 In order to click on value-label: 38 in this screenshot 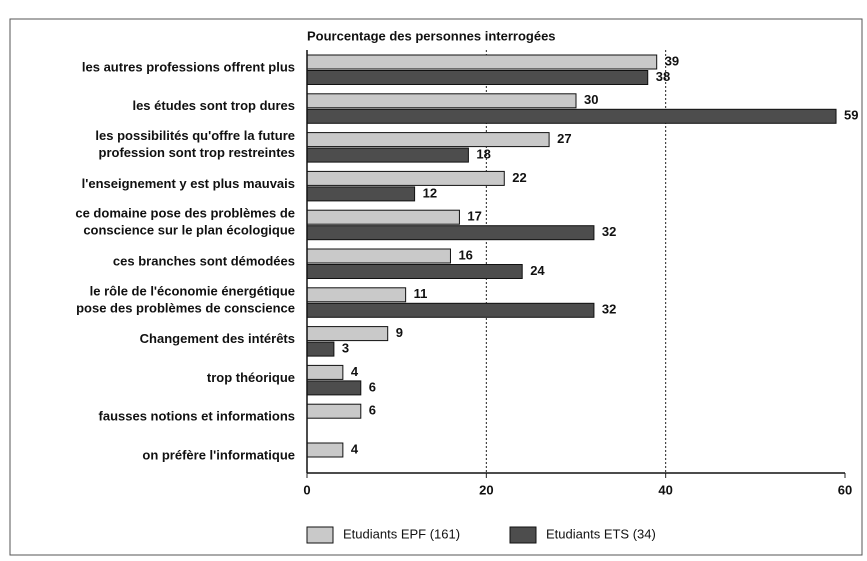, I will do `click(663, 76)`.